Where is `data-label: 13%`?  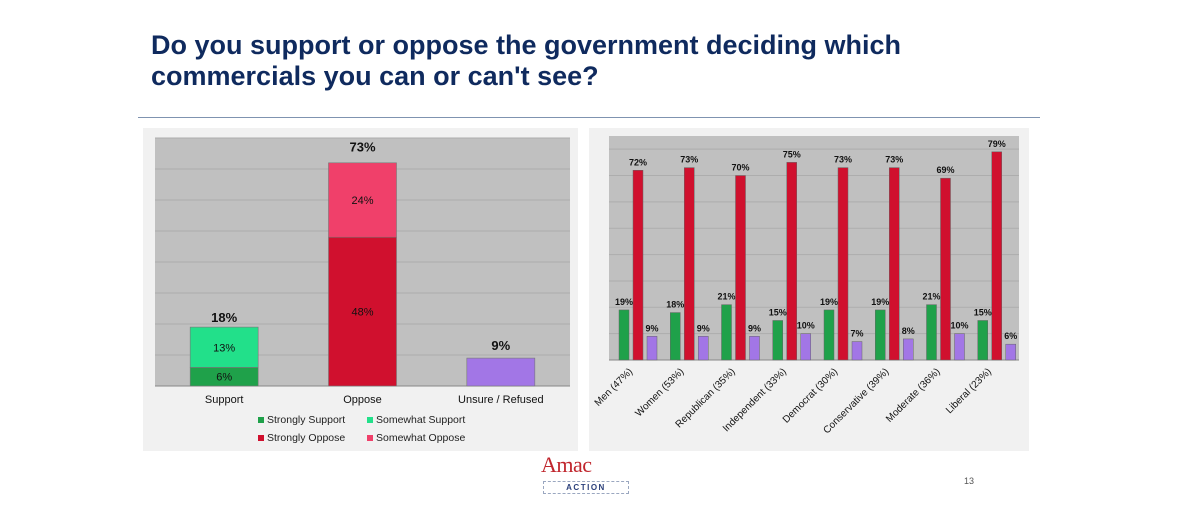 data-label: 13% is located at coordinates (224, 348).